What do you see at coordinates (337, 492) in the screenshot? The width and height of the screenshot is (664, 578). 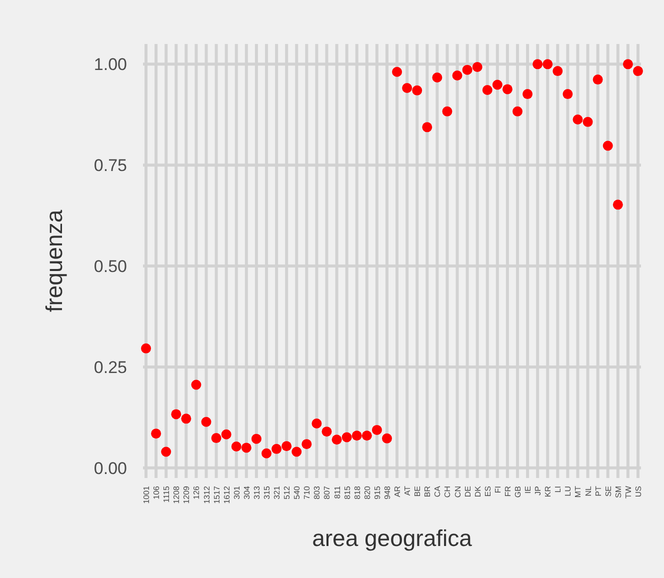 I see `x-tick-label: 811` at bounding box center [337, 492].